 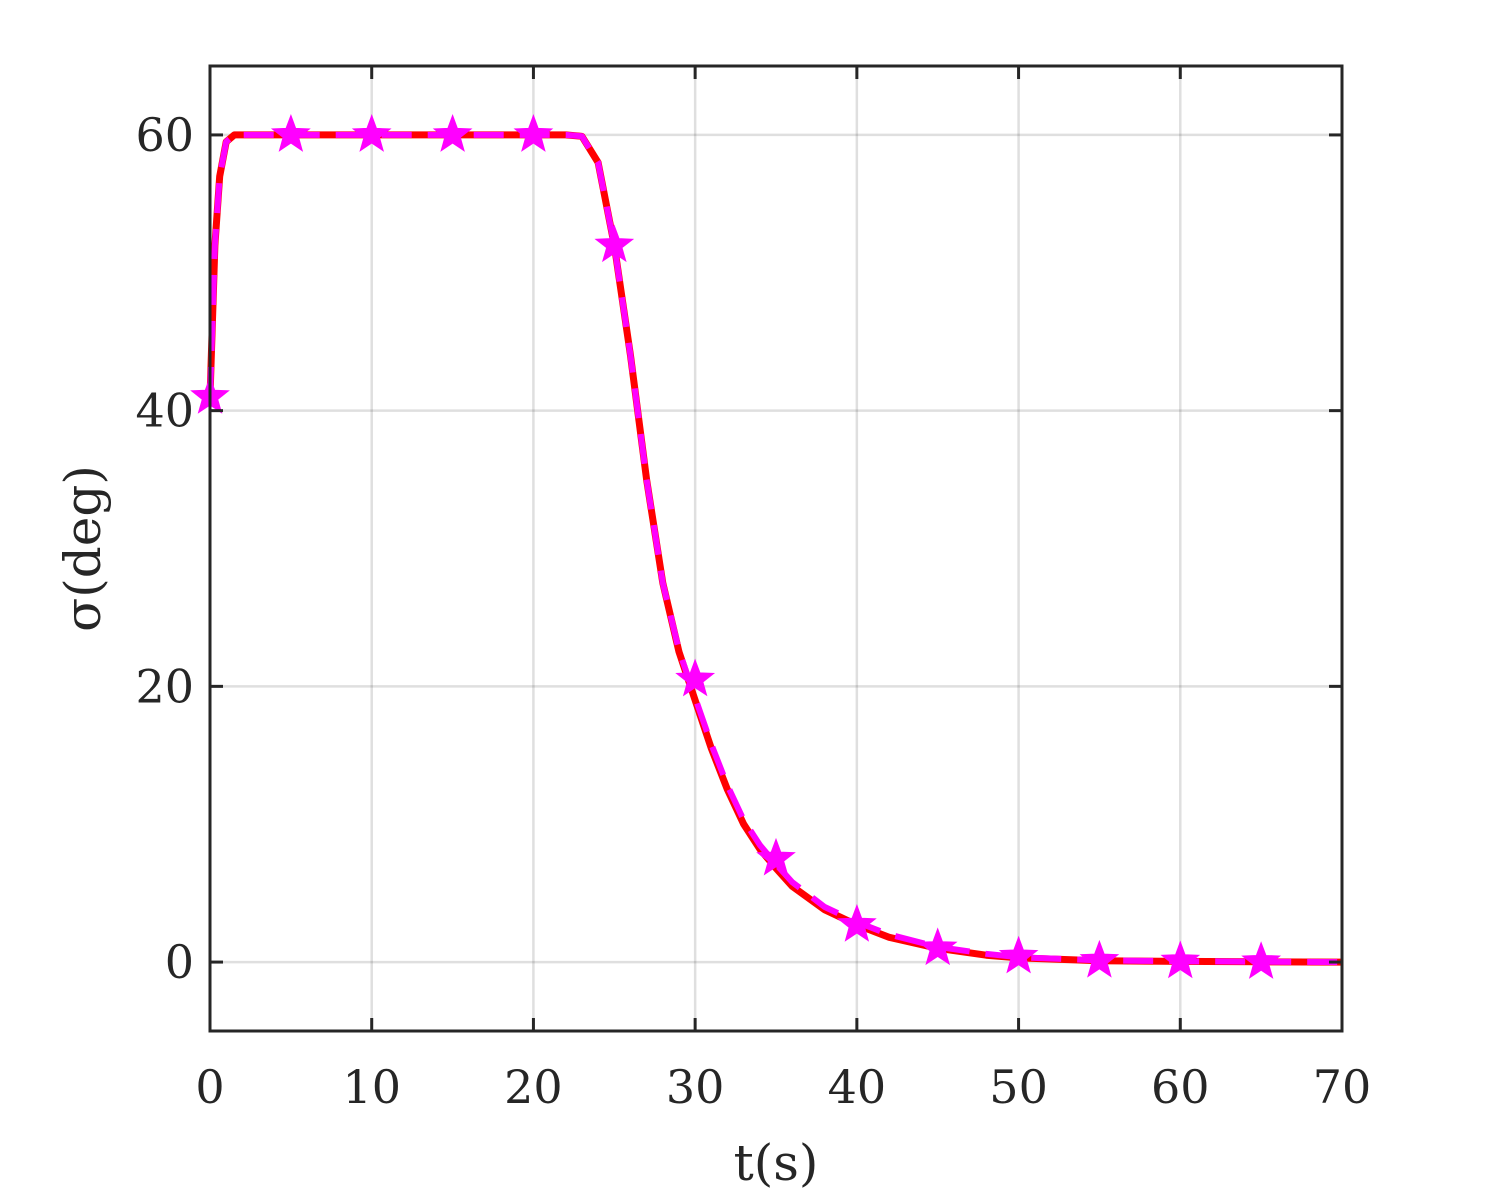 What do you see at coordinates (83, 548) in the screenshot?
I see `y-axis-label: σ(deg)` at bounding box center [83, 548].